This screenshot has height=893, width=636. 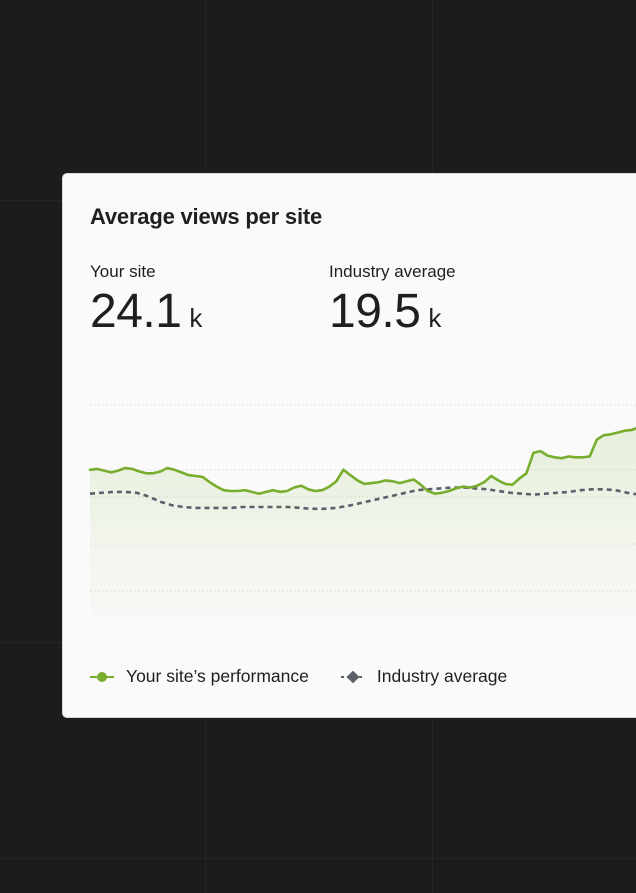 I want to click on metric-number: 19.5, so click(x=375, y=311).